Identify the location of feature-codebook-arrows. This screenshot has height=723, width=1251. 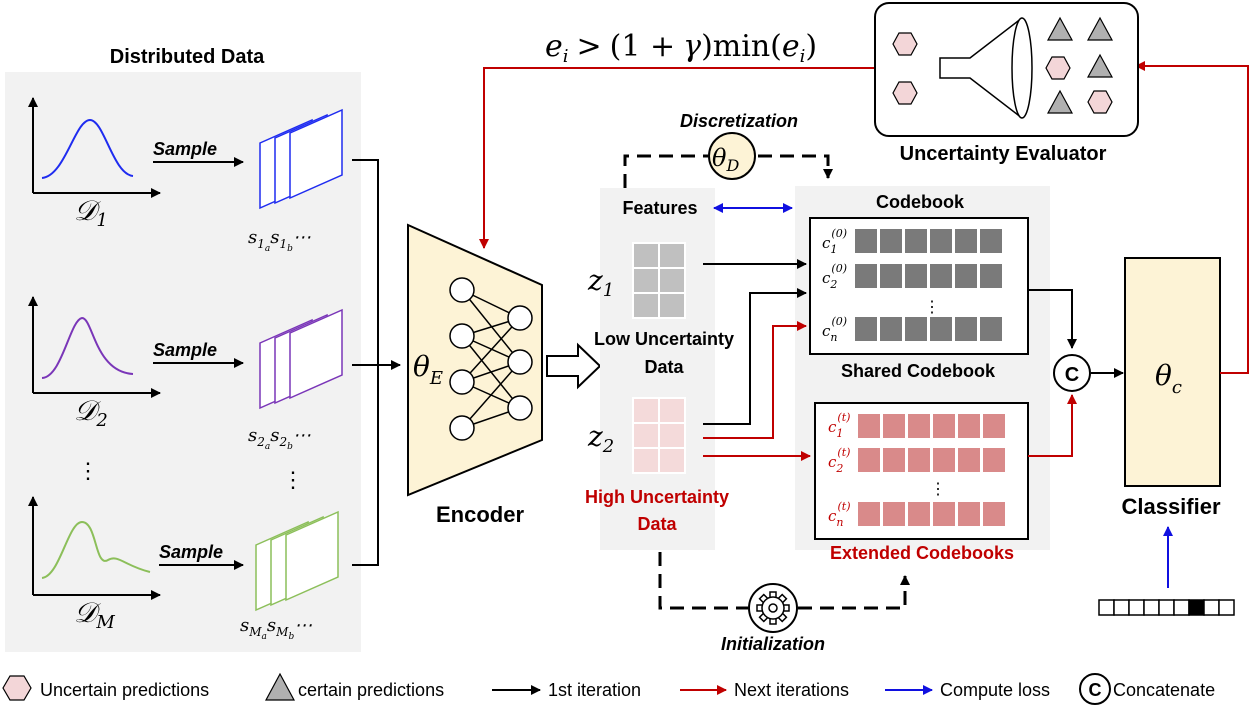
(757, 360).